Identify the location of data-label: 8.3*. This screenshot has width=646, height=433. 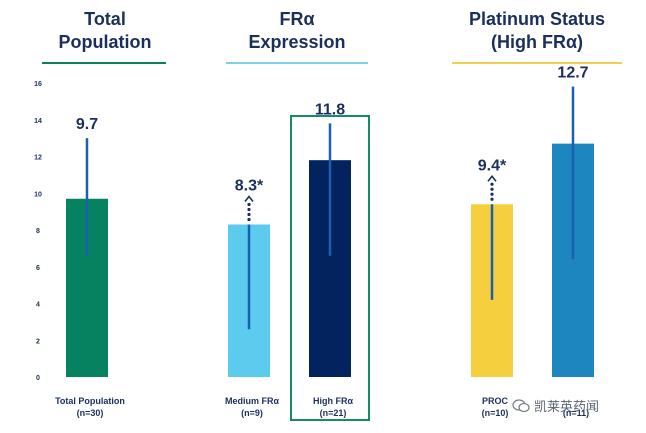
(249, 185).